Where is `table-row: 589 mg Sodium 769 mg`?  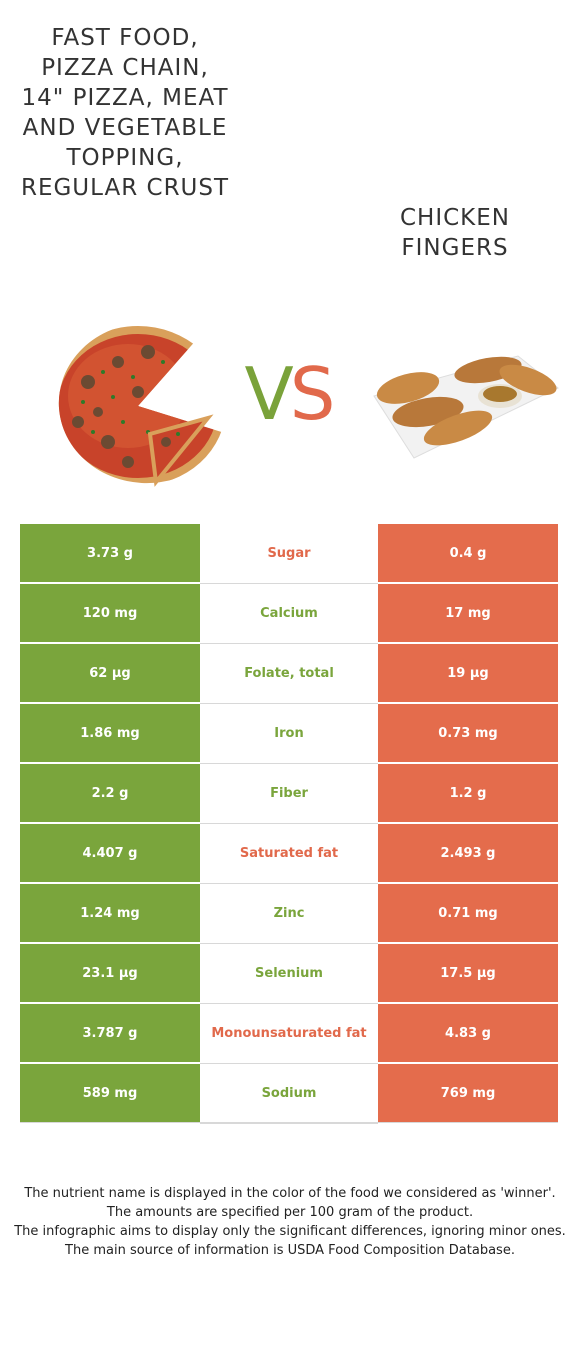
table-row: 589 mg Sodium 769 mg is located at coordinates (289, 1094).